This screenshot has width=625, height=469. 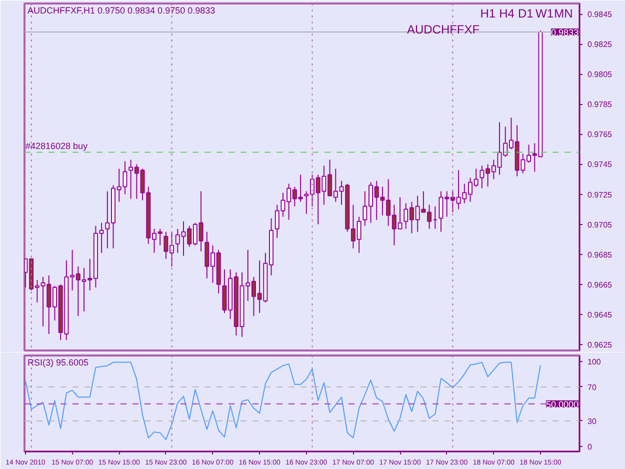 What do you see at coordinates (562, 404) in the screenshot?
I see `ref-line-label: 50.0000` at bounding box center [562, 404].